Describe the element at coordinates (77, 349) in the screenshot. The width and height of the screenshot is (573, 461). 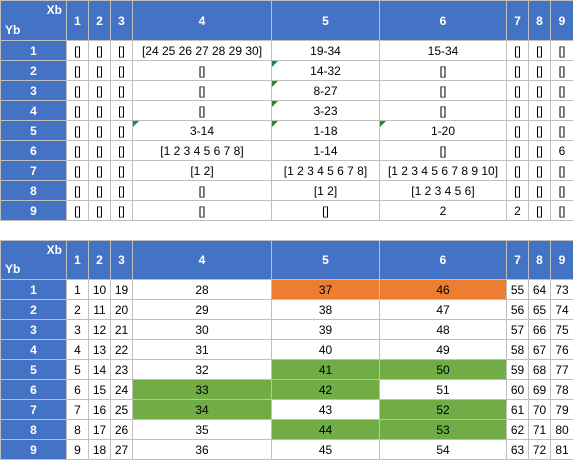
I see `grid-cell: 4` at that location.